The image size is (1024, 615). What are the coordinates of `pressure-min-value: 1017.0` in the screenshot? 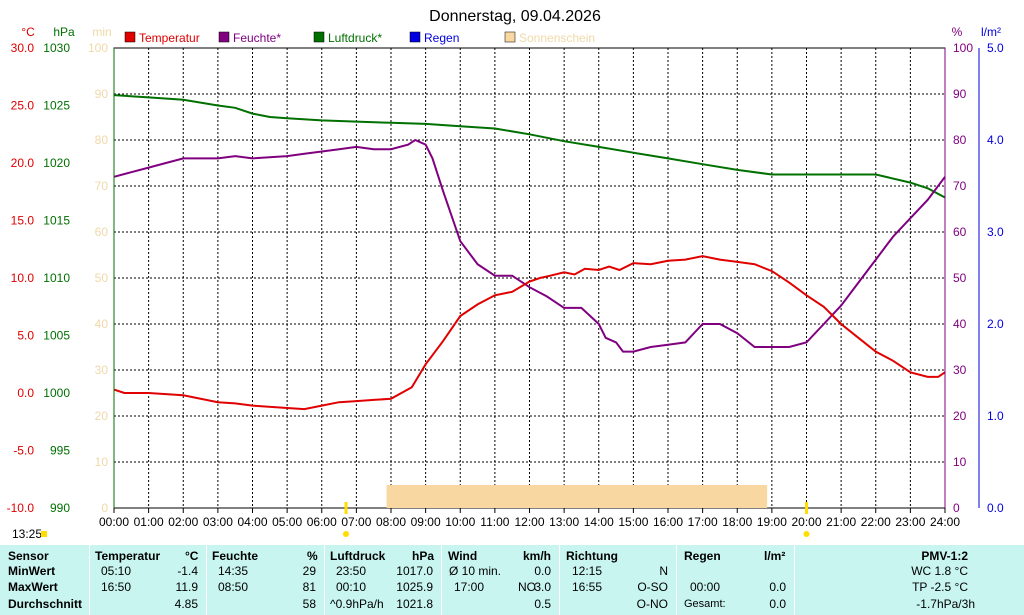 It's located at (414, 571).